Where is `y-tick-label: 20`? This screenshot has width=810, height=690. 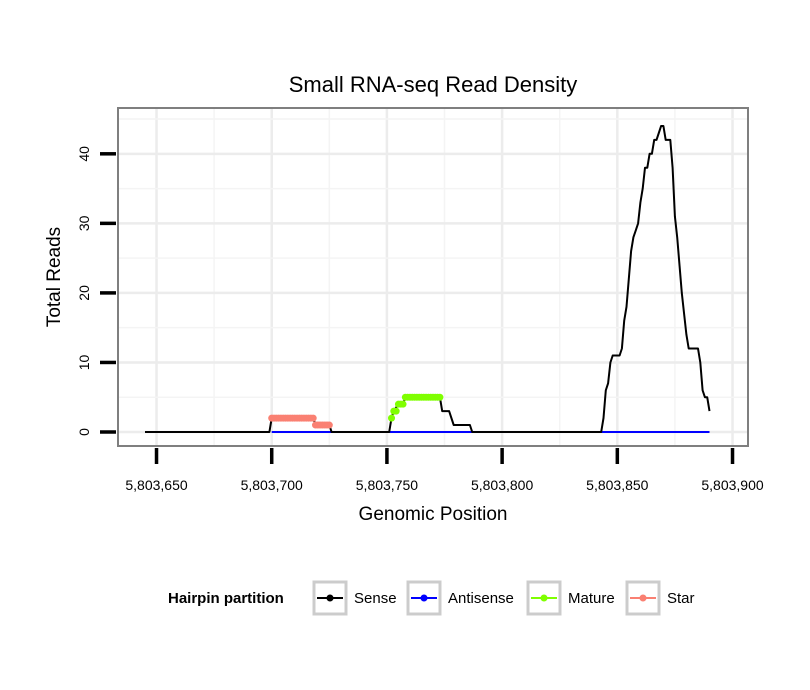
y-tick-label: 20 is located at coordinates (84, 293).